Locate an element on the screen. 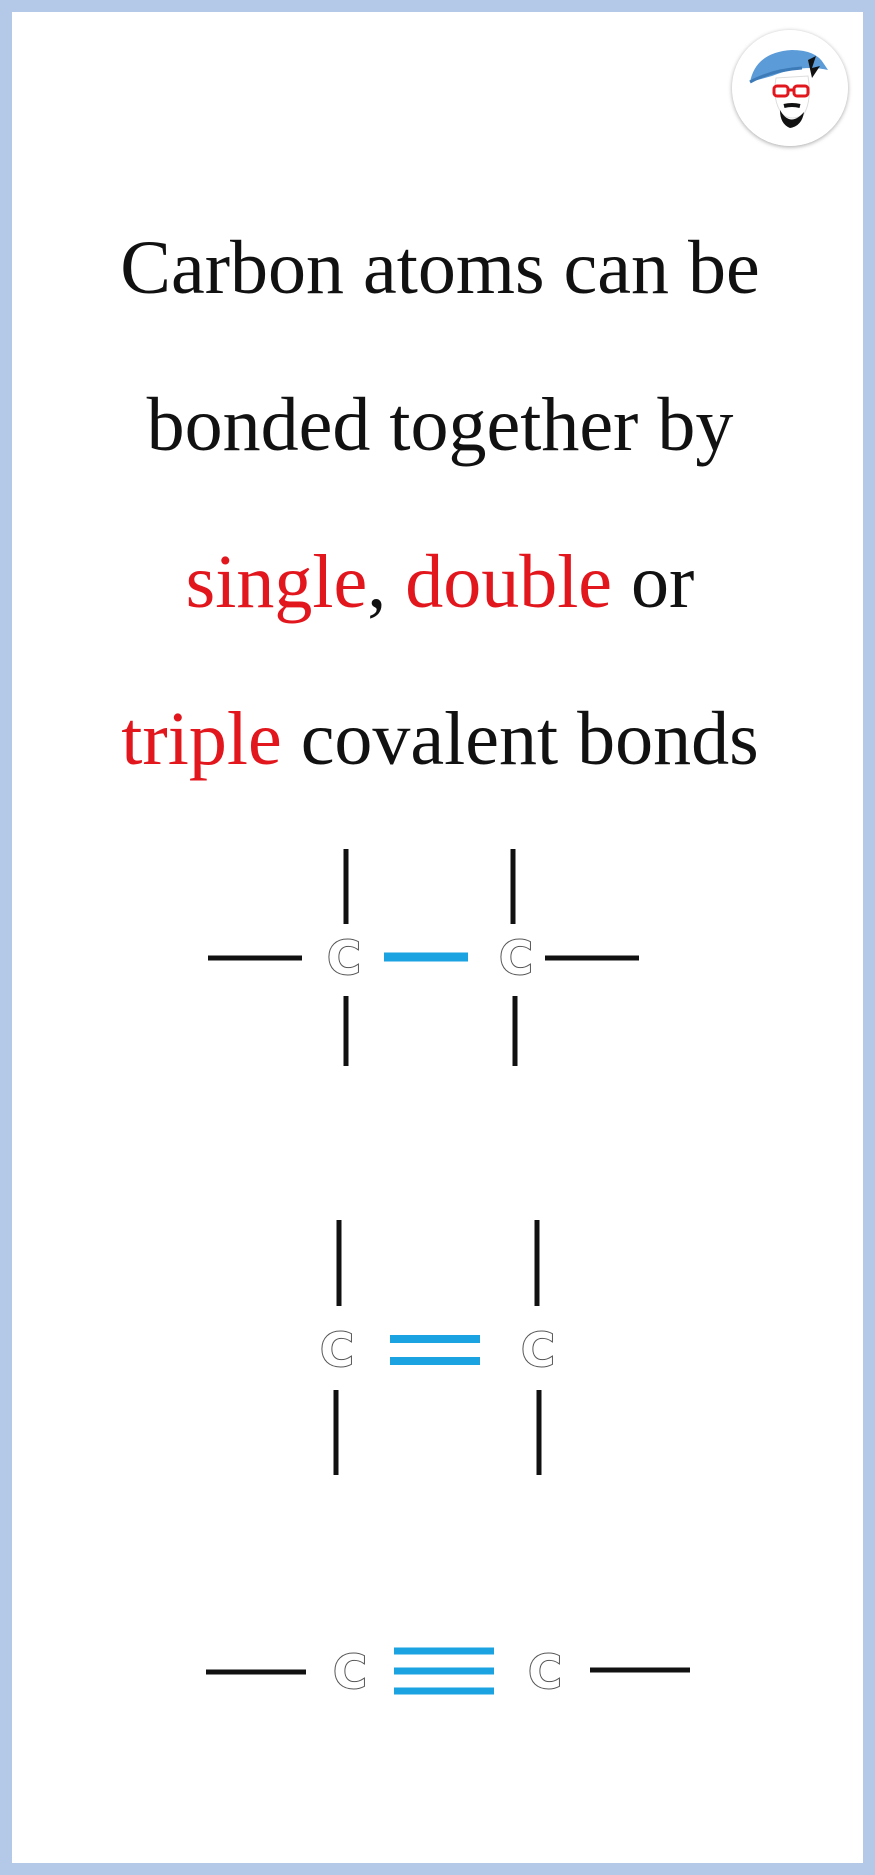  avatar-cartoon-face-icon is located at coordinates (790, 88).